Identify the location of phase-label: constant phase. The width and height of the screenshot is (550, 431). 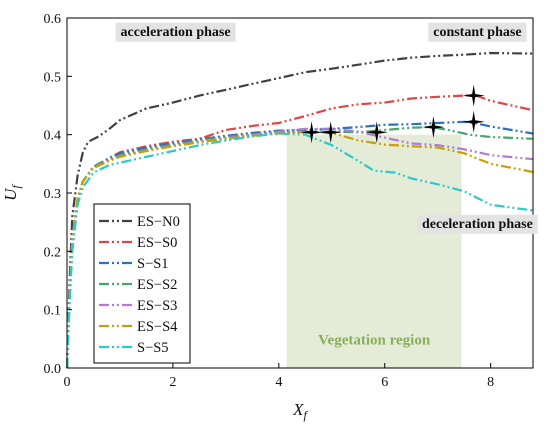
(477, 32).